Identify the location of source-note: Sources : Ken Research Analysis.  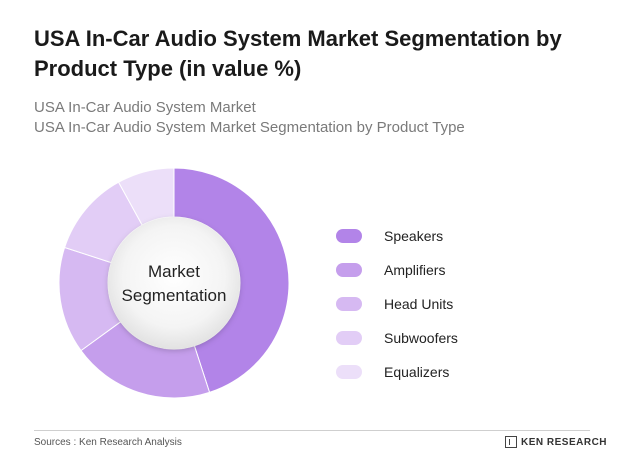
(108, 442).